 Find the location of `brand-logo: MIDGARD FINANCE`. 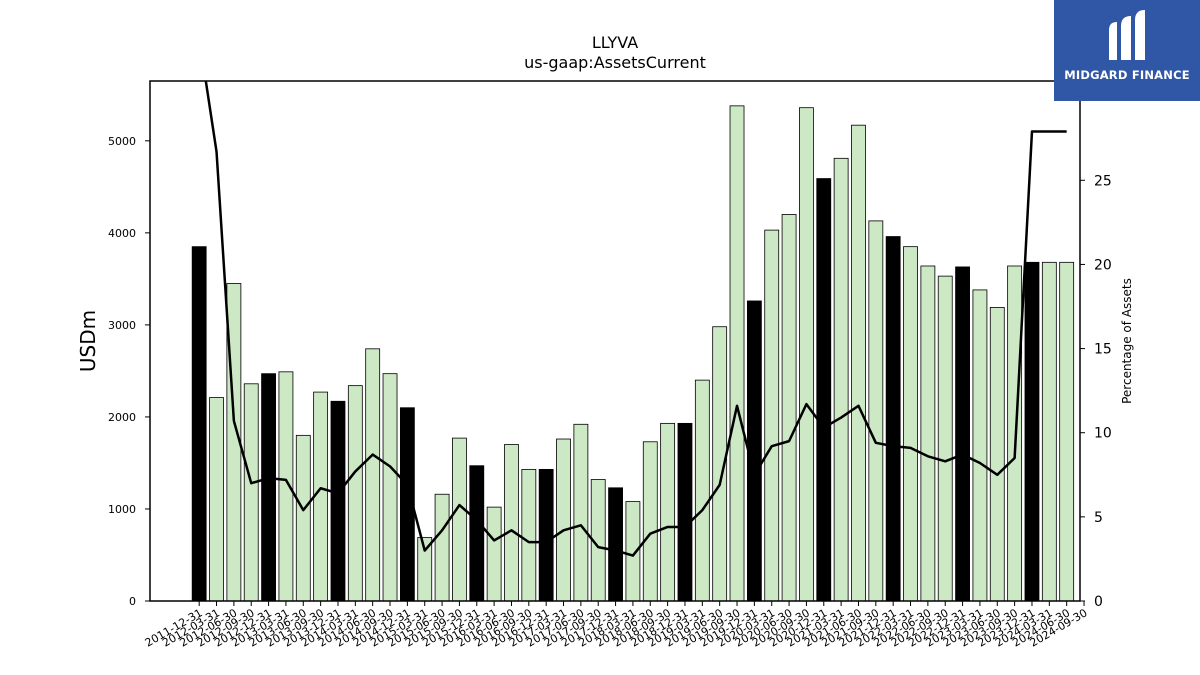

brand-logo: MIDGARD FINANCE is located at coordinates (1127, 50).